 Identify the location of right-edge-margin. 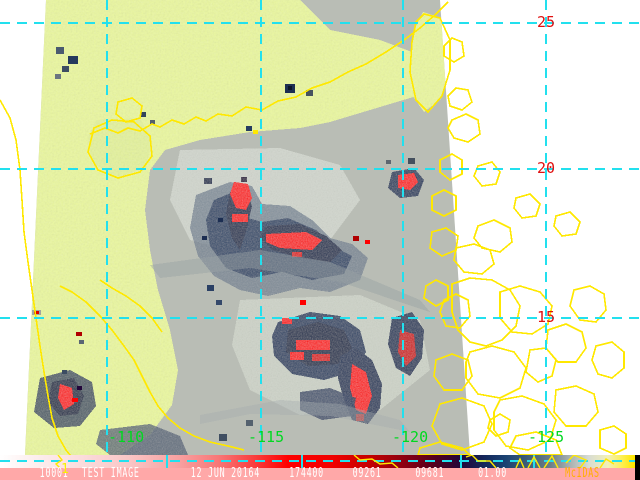
(637, 467).